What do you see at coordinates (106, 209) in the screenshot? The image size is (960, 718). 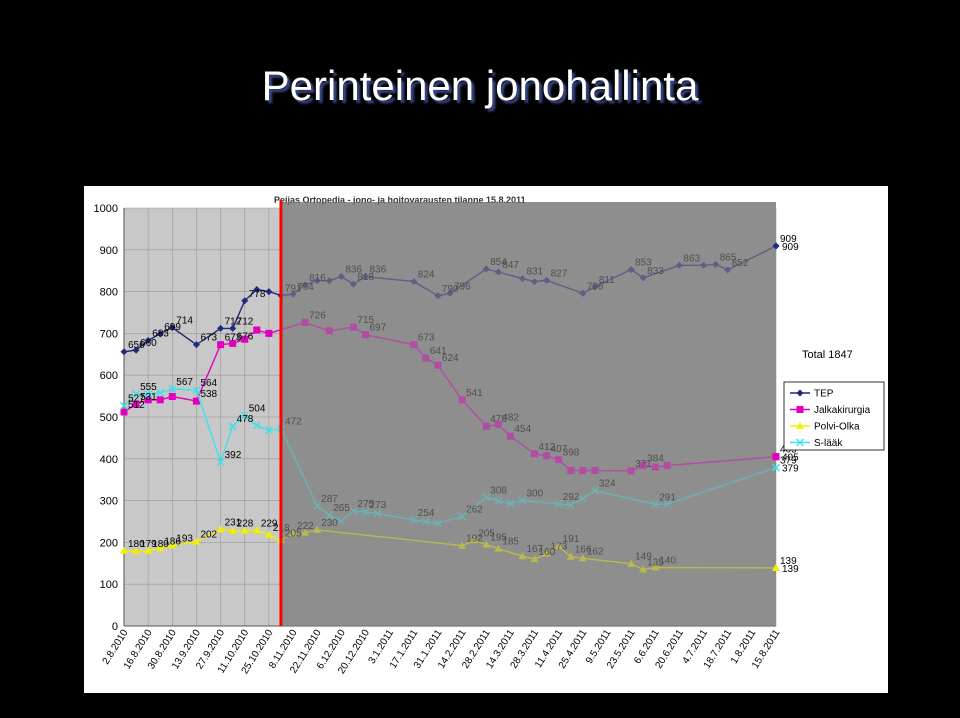 I see `y-tick-label: 1000` at bounding box center [106, 209].